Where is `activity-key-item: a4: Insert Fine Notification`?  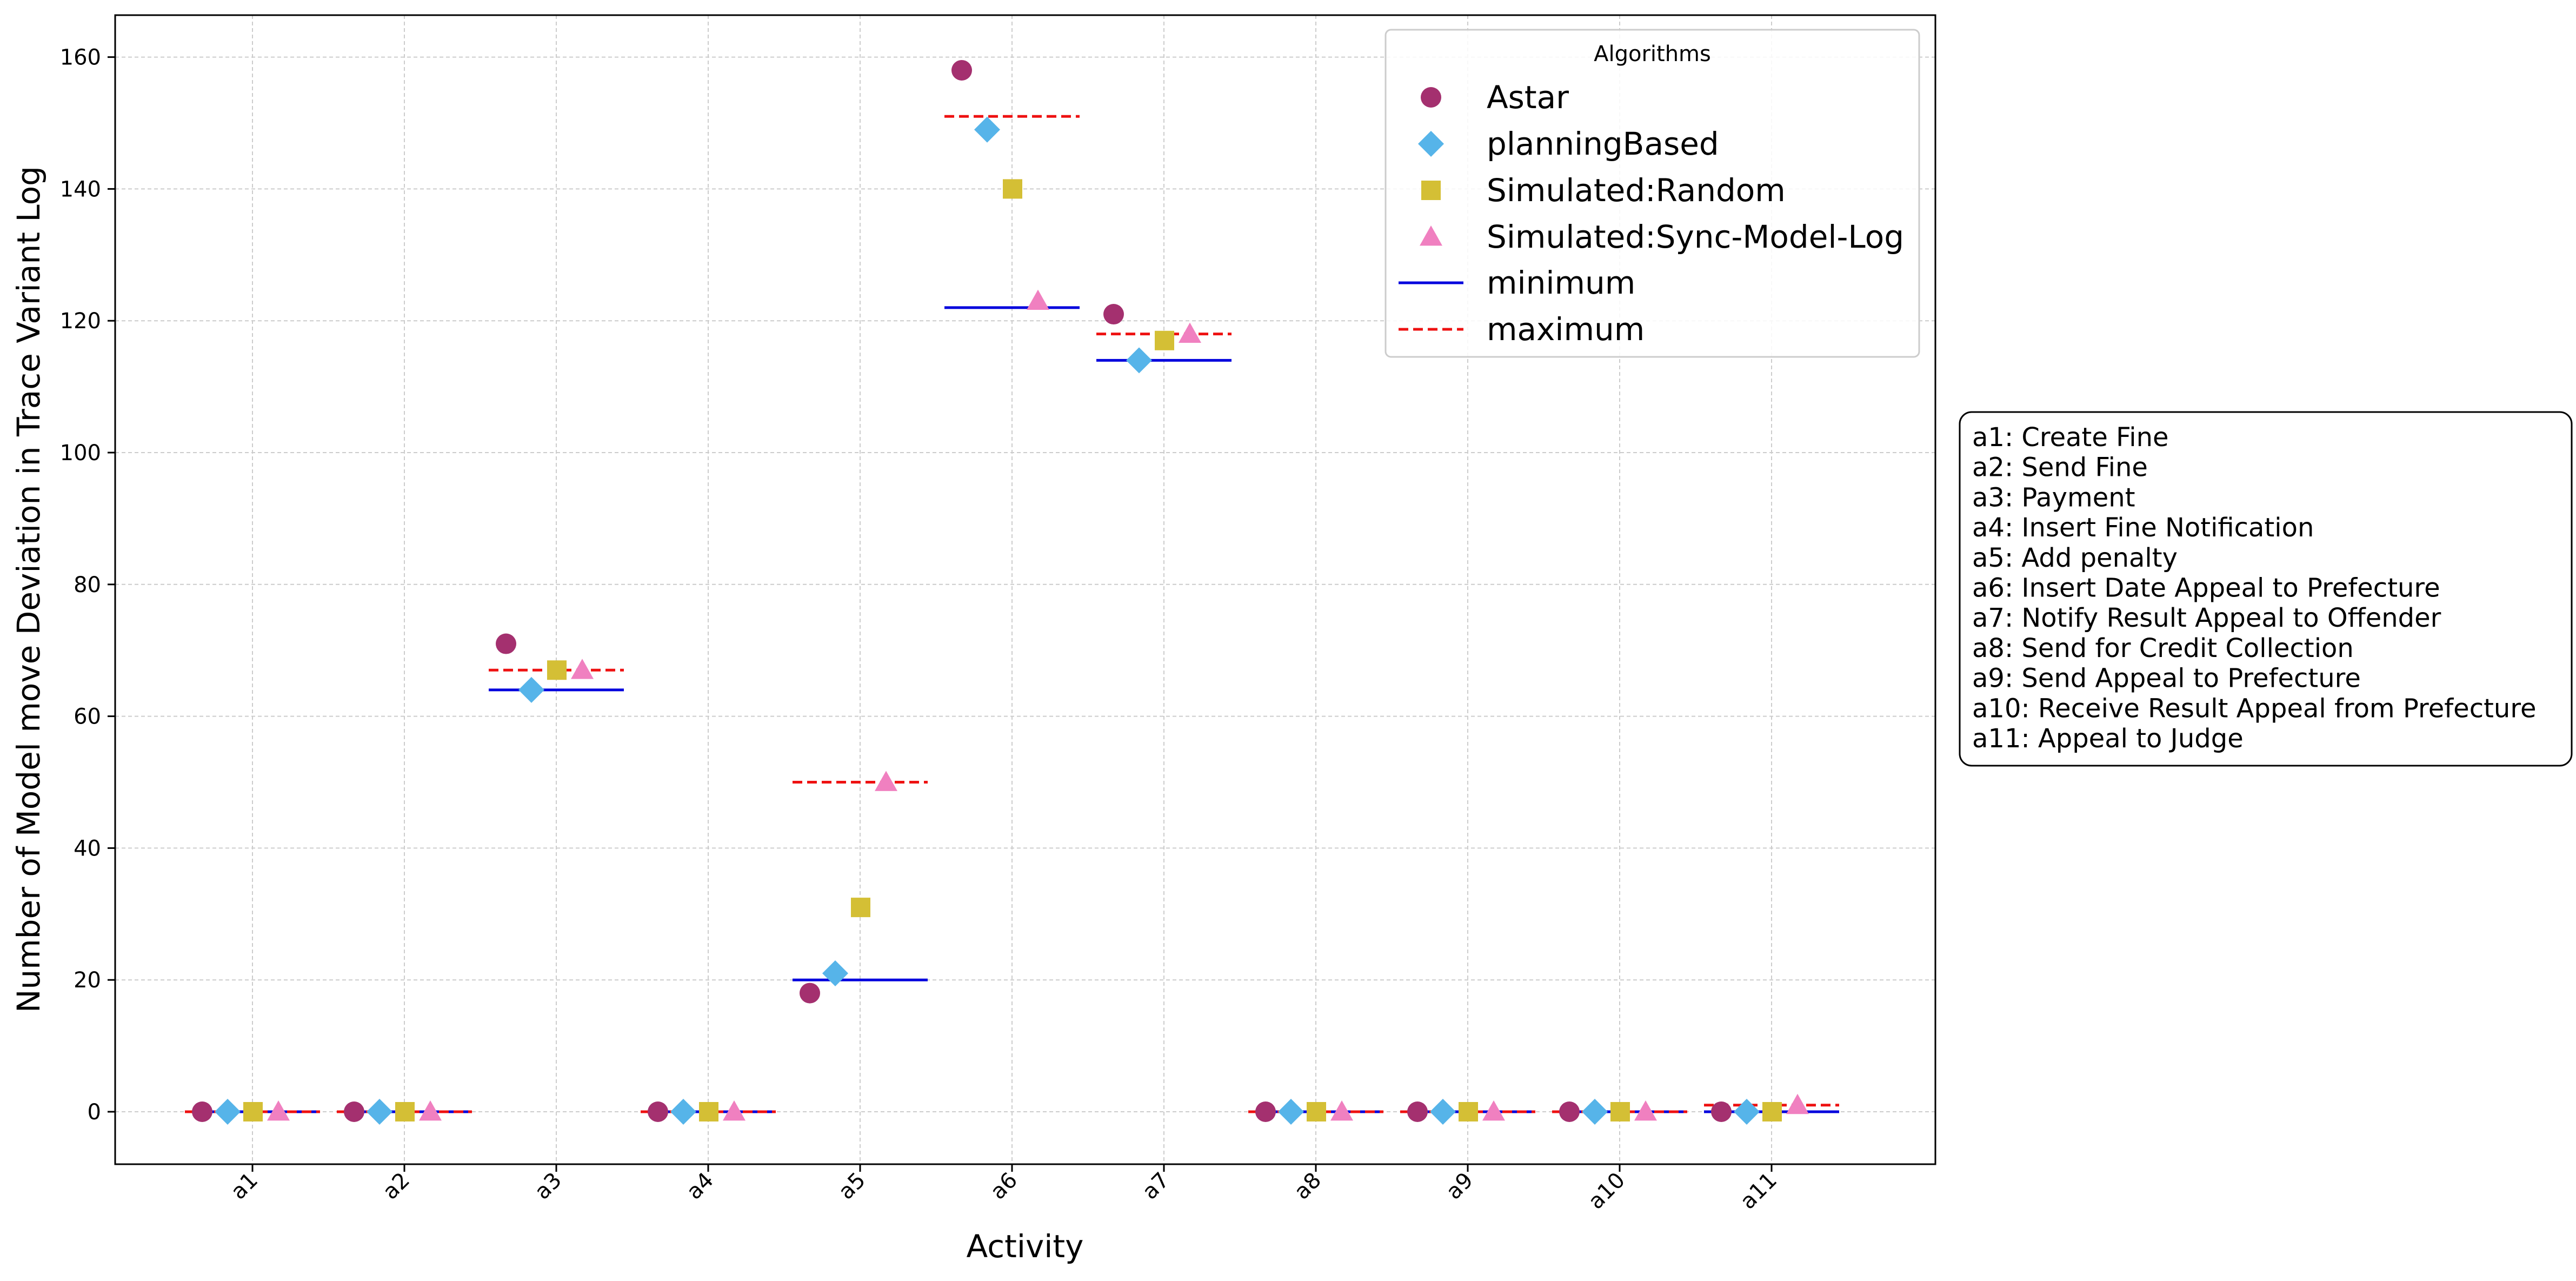
activity-key-item: a4: Insert Fine Notification is located at coordinates (2143, 528).